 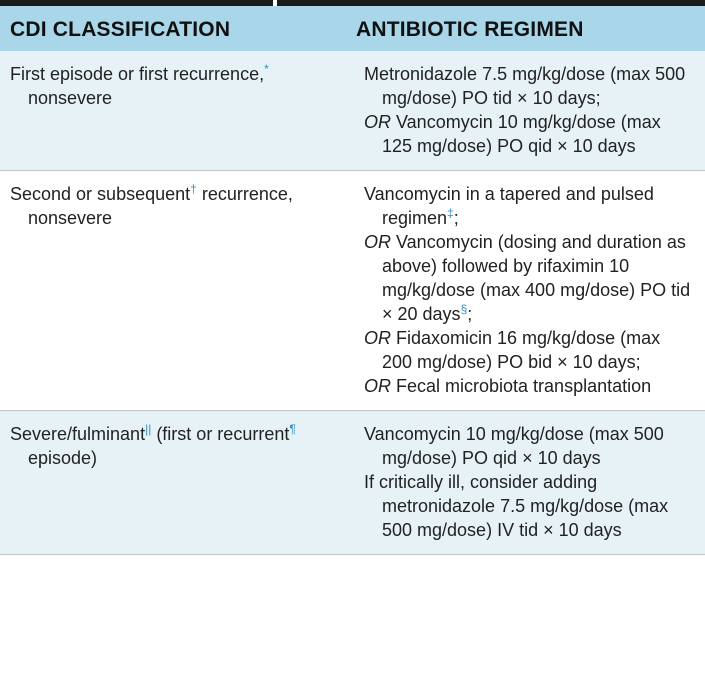 I want to click on top-bar-divider, so click(x=275, y=3).